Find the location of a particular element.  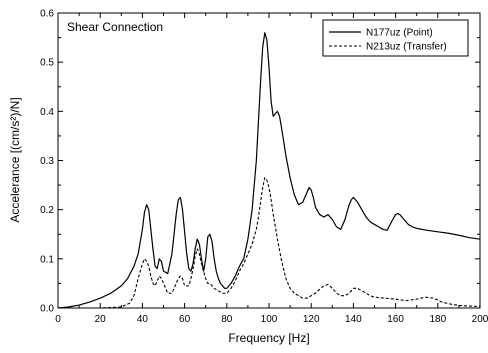

y-tick-label: 0.2 is located at coordinates (47, 210).